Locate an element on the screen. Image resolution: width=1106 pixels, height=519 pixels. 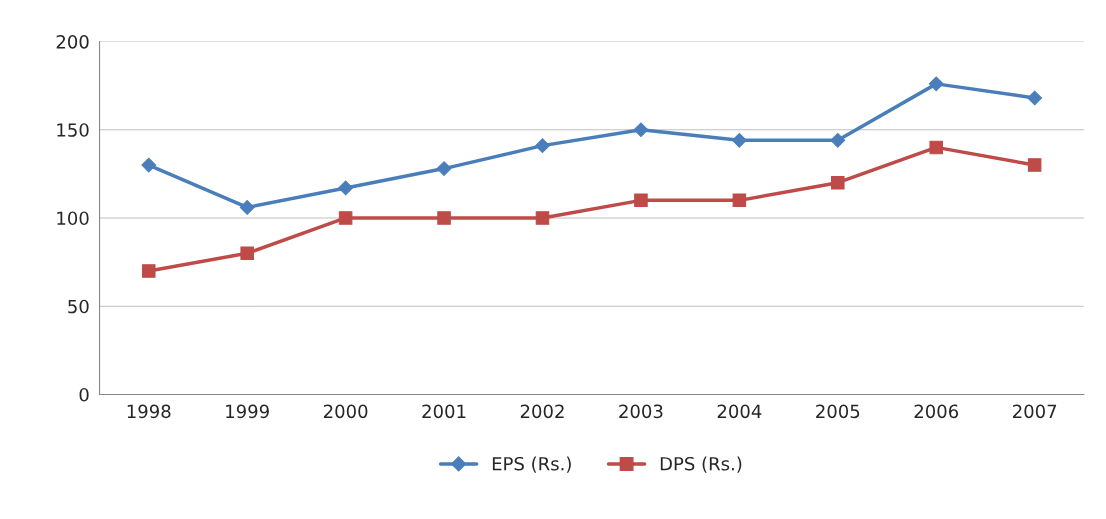
x-tick-label: 2001 is located at coordinates (444, 411).